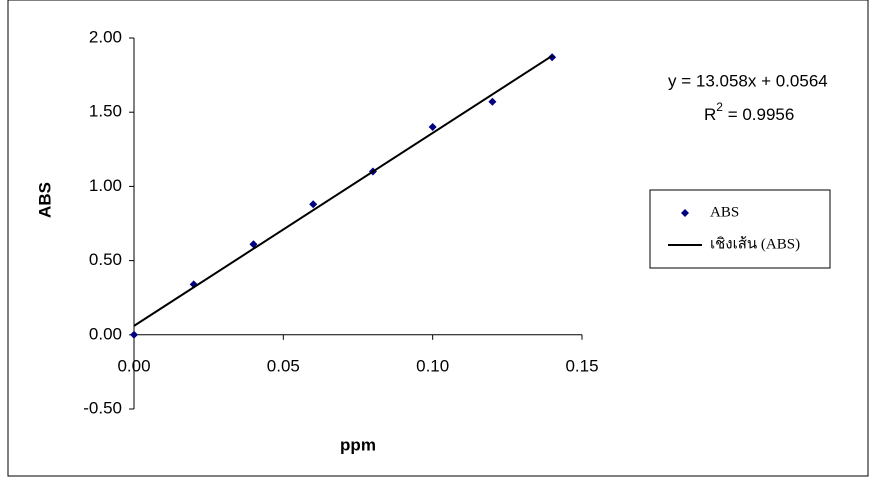  What do you see at coordinates (432, 365) in the screenshot?
I see `x-tick-label: 0.10` at bounding box center [432, 365].